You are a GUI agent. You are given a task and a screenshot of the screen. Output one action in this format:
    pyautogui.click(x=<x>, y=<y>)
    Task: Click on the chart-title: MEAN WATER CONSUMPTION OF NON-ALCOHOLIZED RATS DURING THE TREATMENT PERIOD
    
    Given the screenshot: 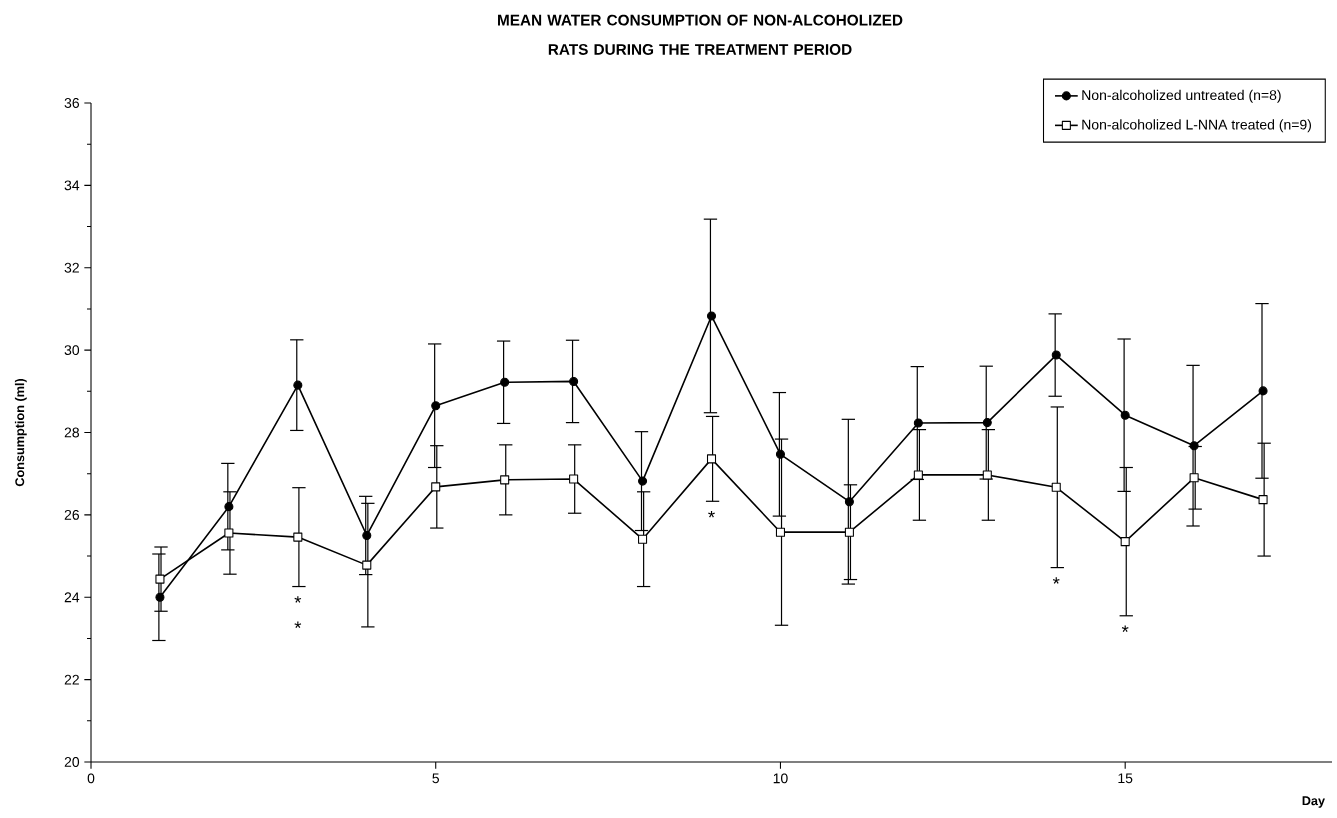 What is the action you would take?
    pyautogui.click(x=700, y=34)
    